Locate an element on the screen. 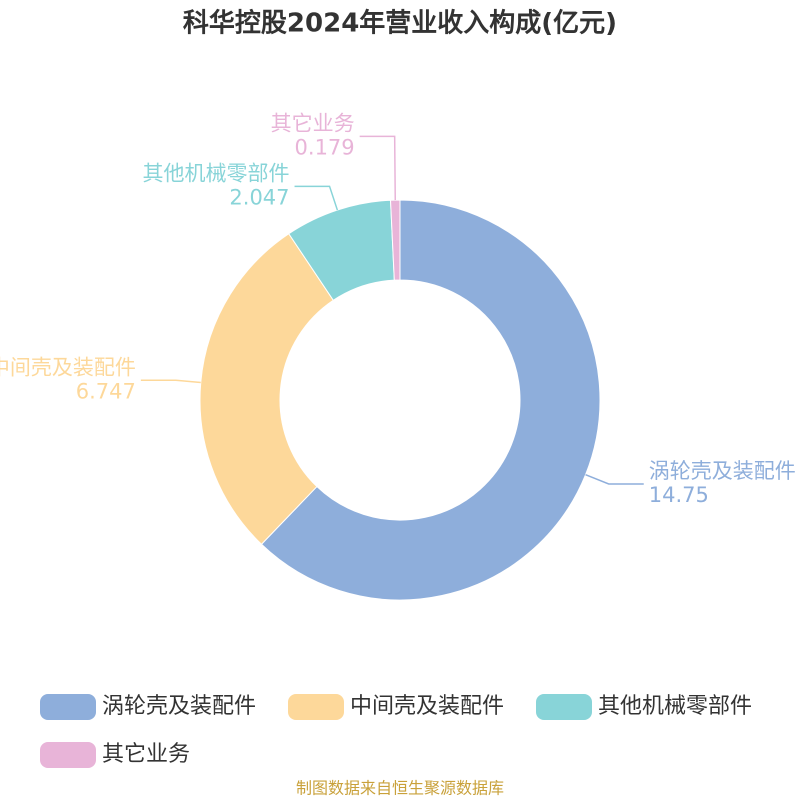  legend-label: 涡轮壳及装配件 is located at coordinates (179, 706).